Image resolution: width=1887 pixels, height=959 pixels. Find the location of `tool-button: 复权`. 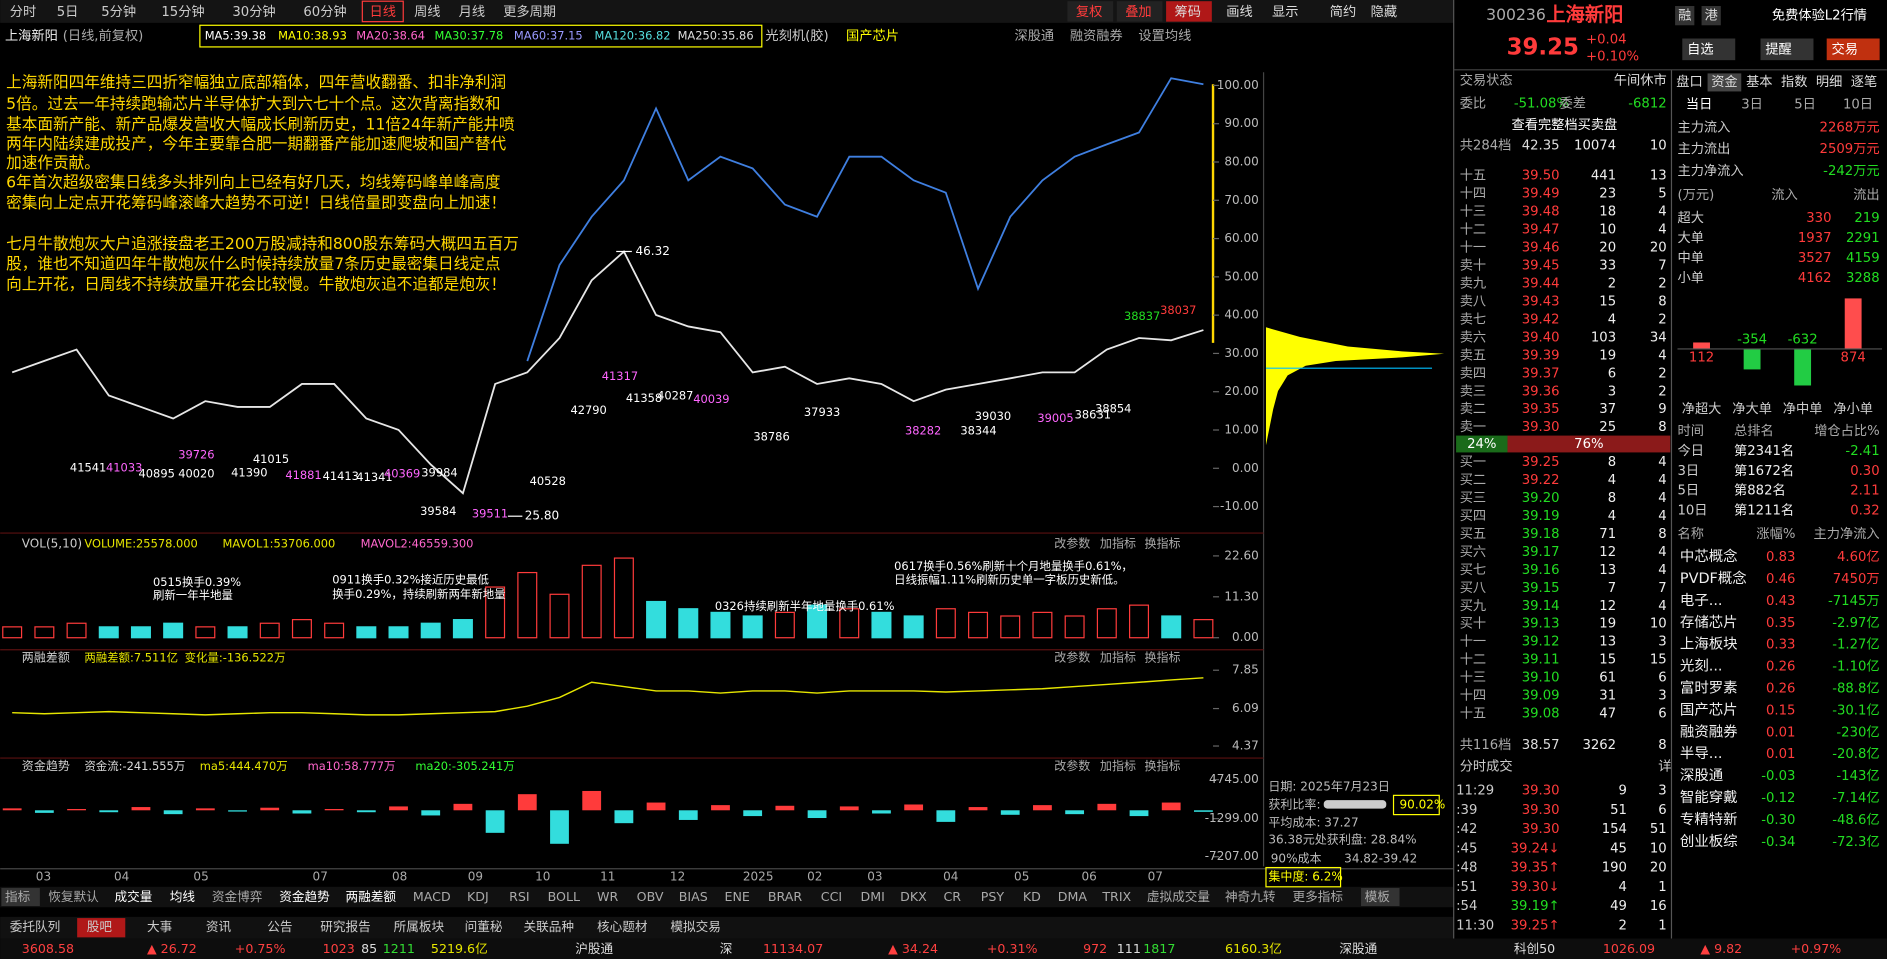

tool-button: 复权 is located at coordinates (1089, 11).